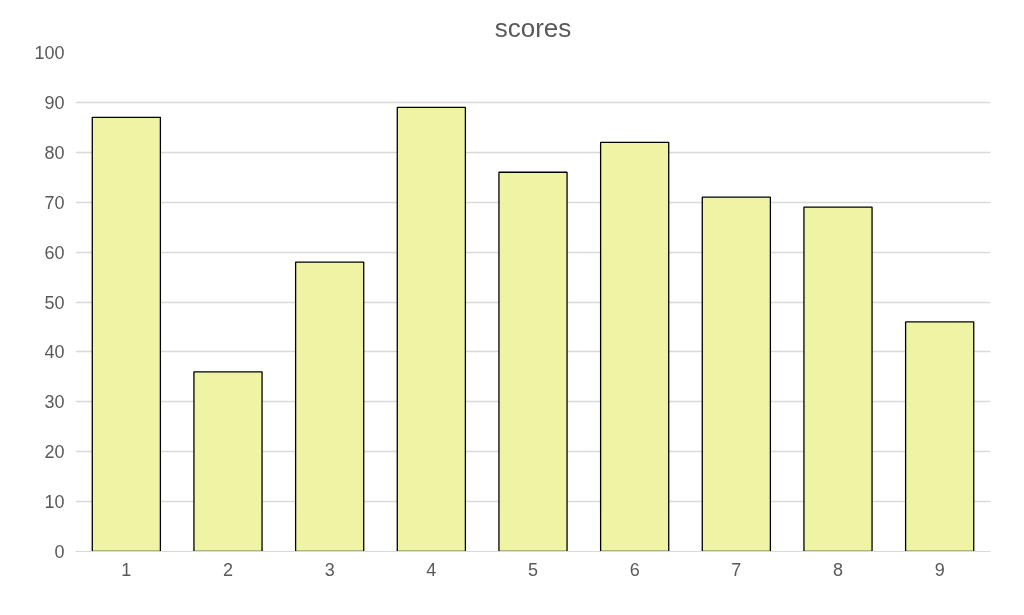 The height and width of the screenshot is (615, 1024). I want to click on y-tick-label: 80, so click(54, 152).